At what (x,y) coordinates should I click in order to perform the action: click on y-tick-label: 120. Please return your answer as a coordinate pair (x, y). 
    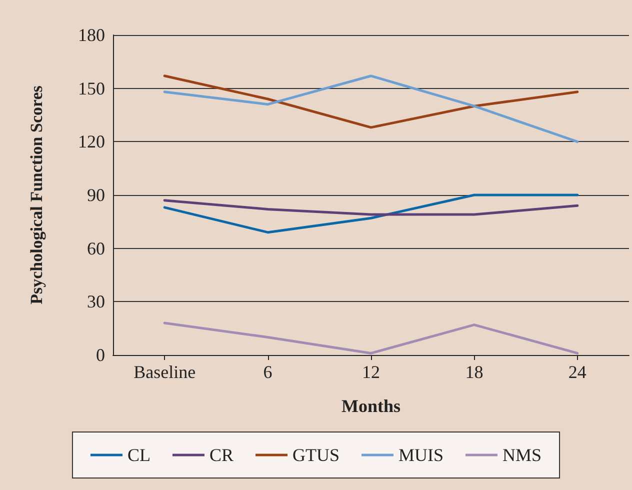
    Looking at the image, I should click on (91, 142).